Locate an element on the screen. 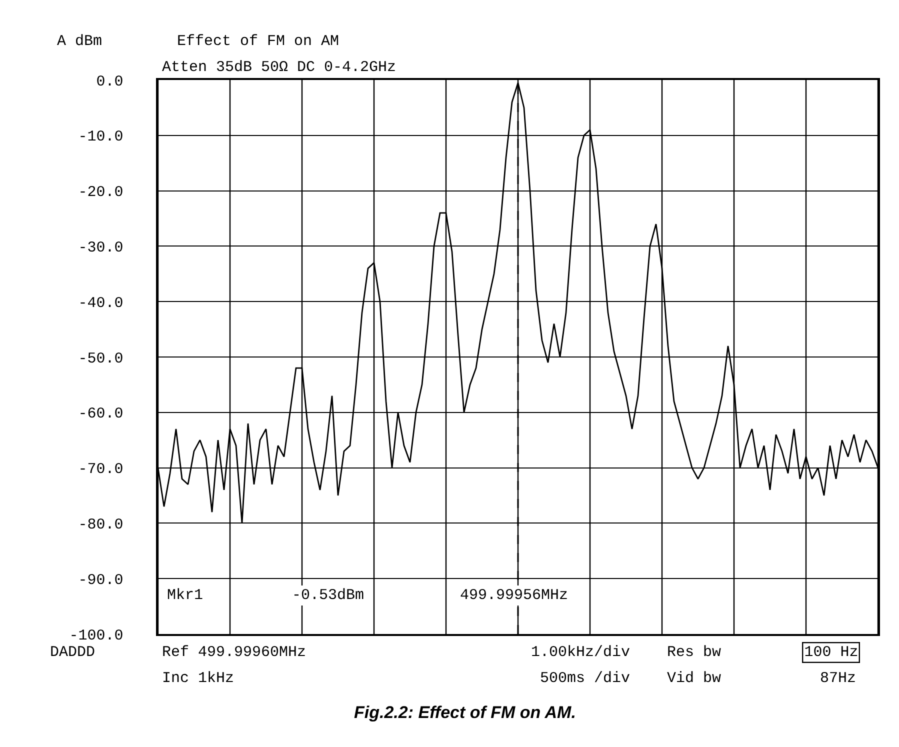 The width and height of the screenshot is (899, 747). y-tick-label: -80.0 is located at coordinates (101, 525).